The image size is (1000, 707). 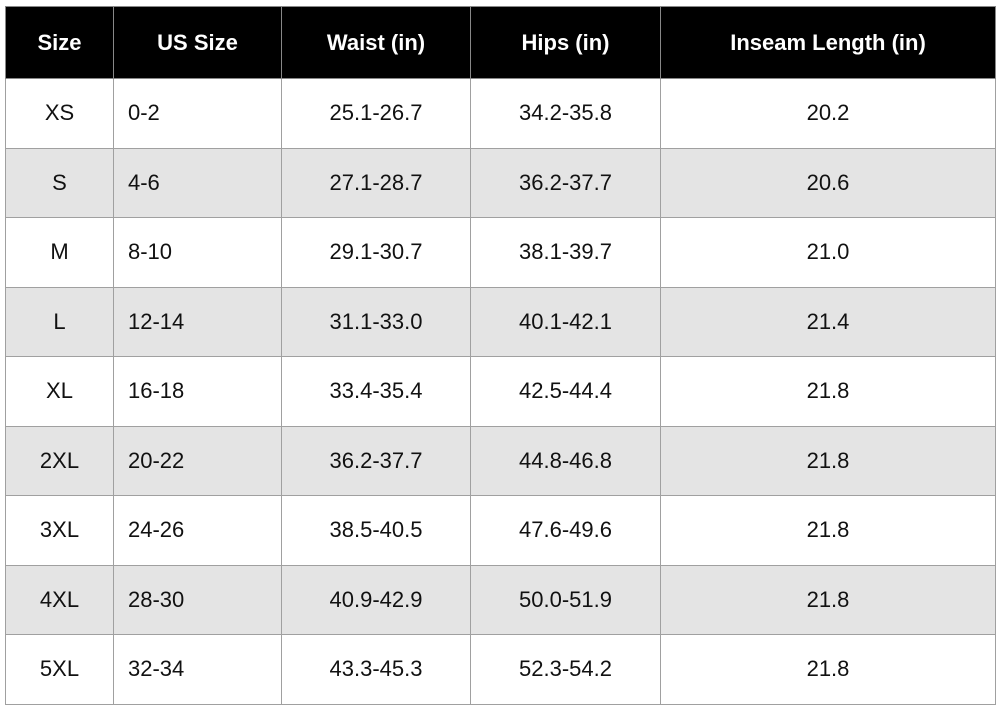 What do you see at coordinates (565, 321) in the screenshot?
I see `cell-hips: 40.1-42.1` at bounding box center [565, 321].